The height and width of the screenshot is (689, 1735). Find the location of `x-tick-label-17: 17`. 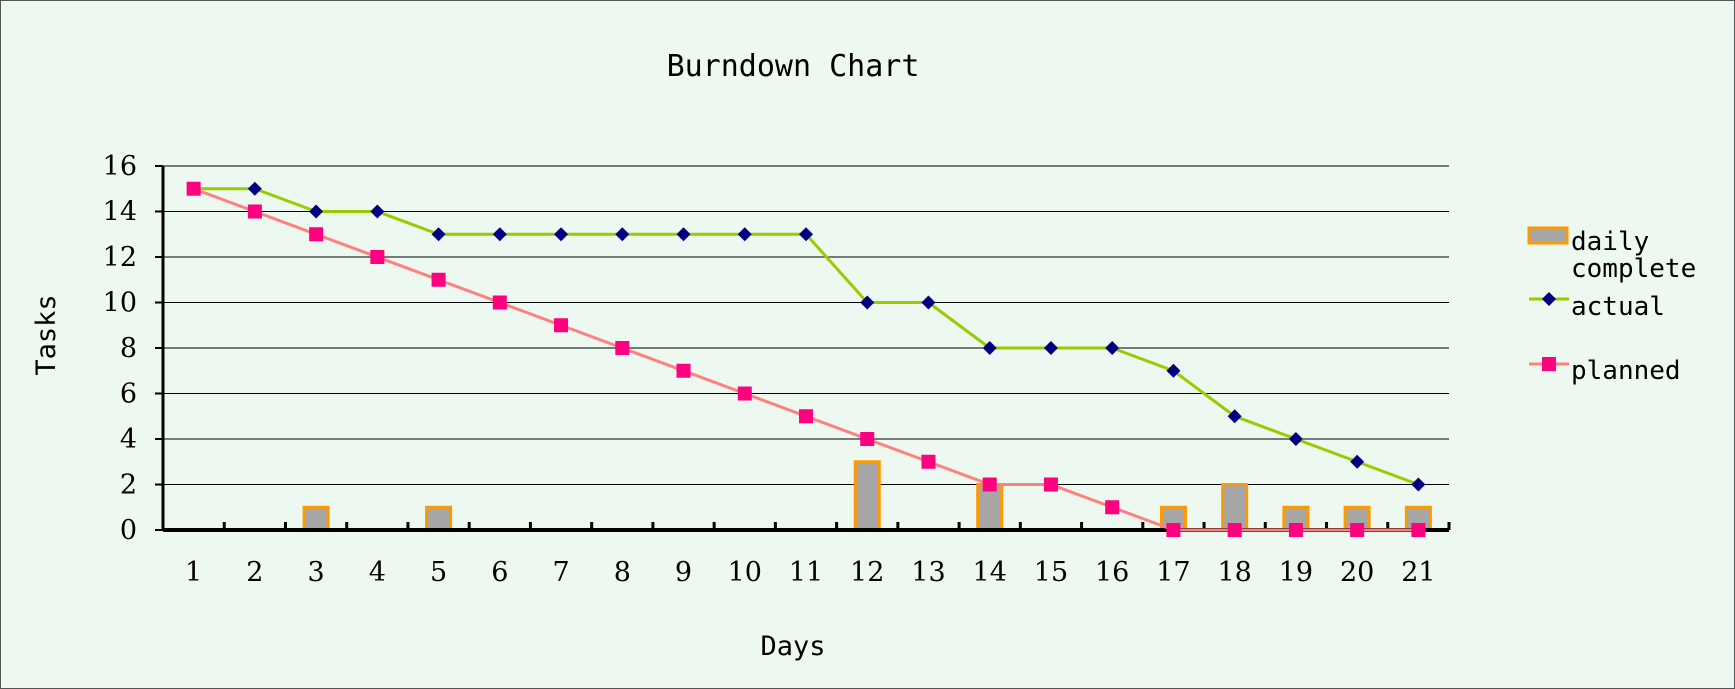

x-tick-label-17: 17 is located at coordinates (1173, 572).